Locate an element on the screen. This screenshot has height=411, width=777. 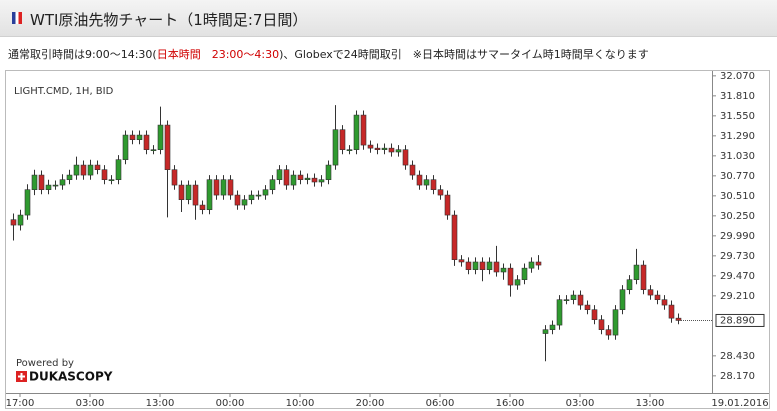
brand-label: DUKASCOPY is located at coordinates (71, 377).